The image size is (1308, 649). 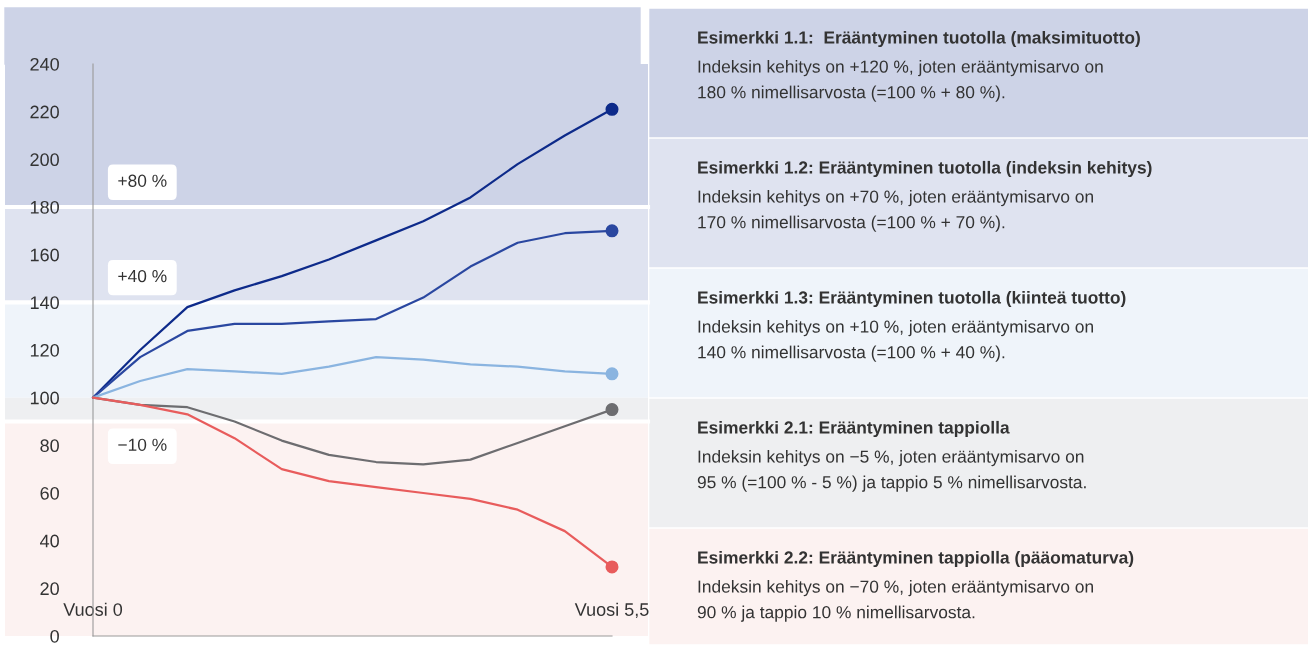 I want to click on y-tick-label: 20, so click(x=49, y=589).